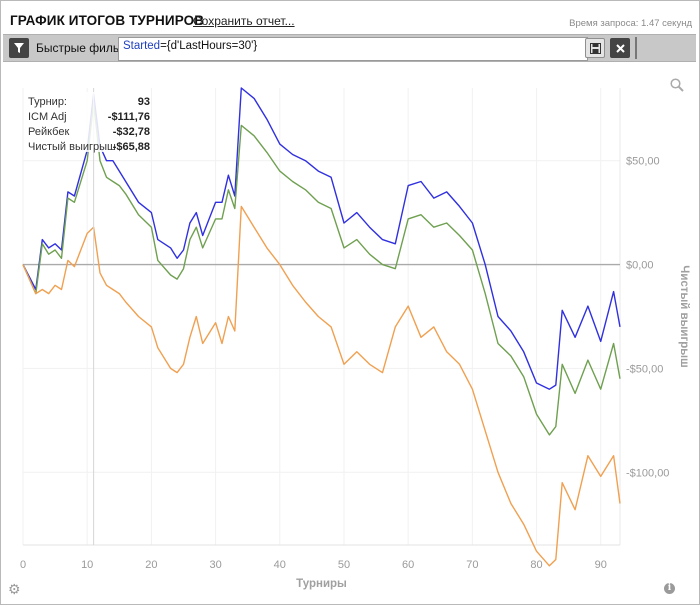 Image resolution: width=700 pixels, height=605 pixels. What do you see at coordinates (669, 588) in the screenshot?
I see `info-icon: i` at bounding box center [669, 588].